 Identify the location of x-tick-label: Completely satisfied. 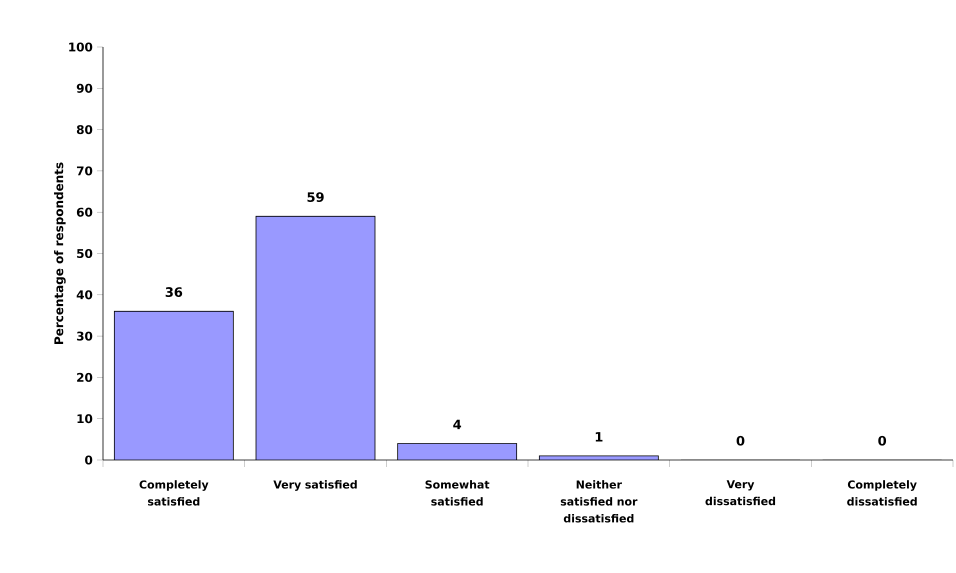
(174, 493).